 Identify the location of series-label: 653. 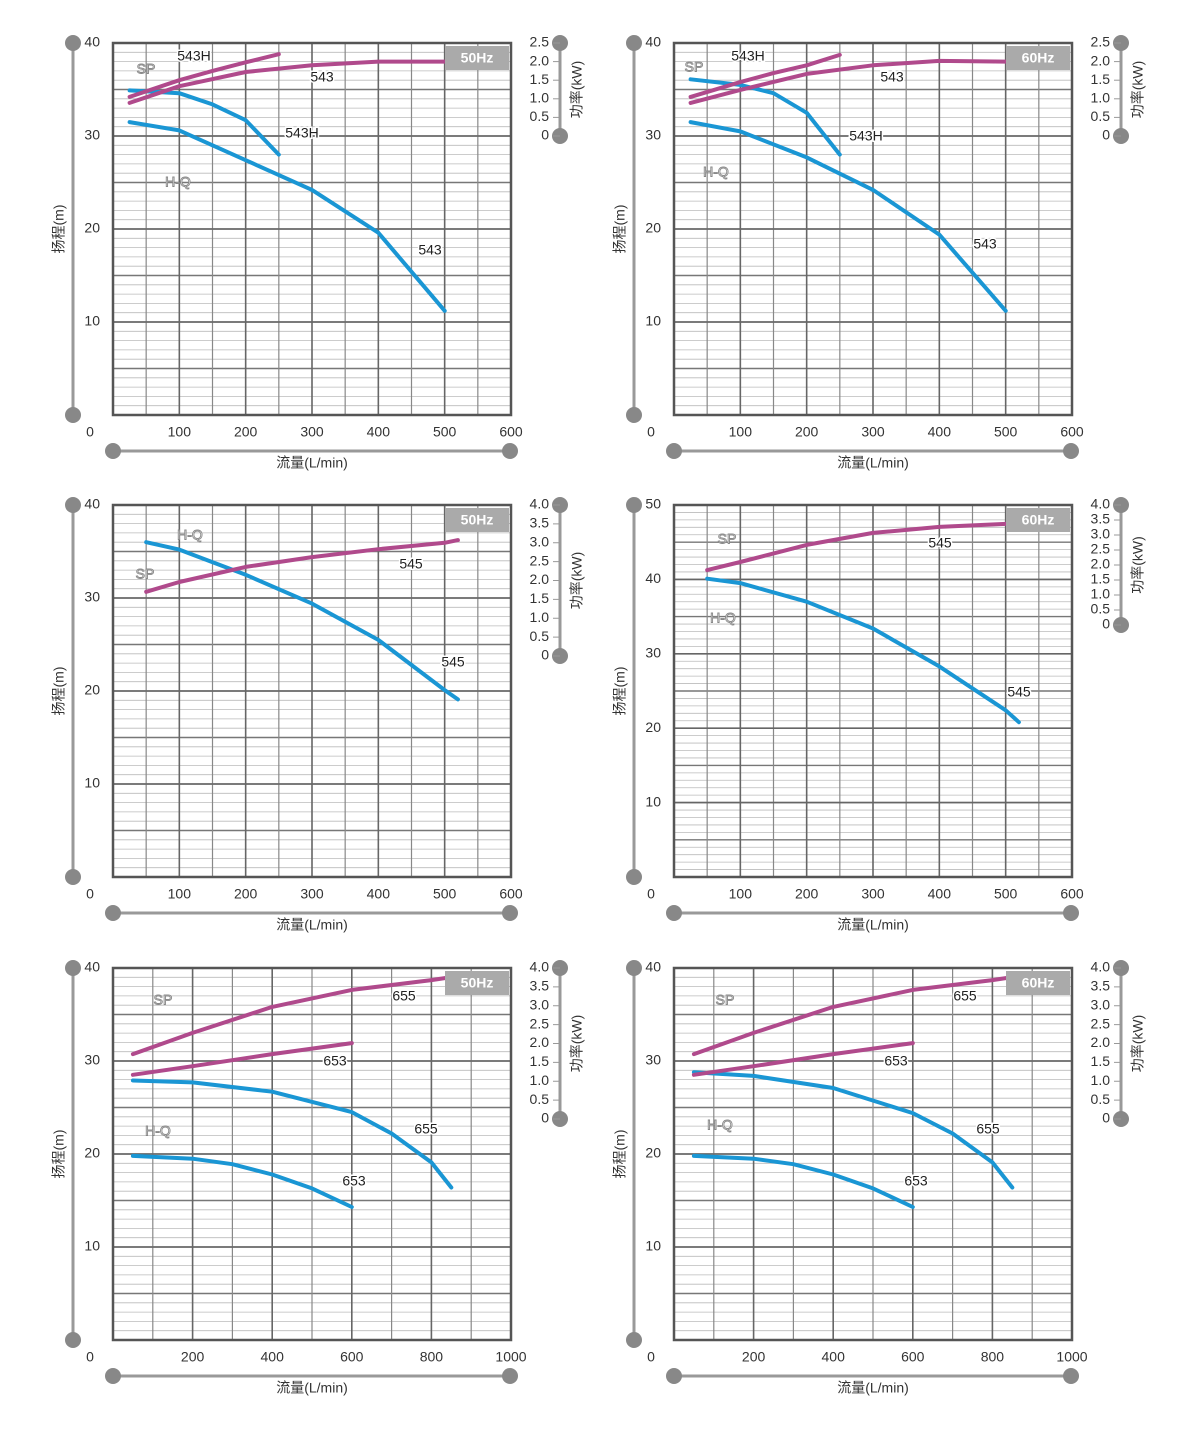
(354, 1181).